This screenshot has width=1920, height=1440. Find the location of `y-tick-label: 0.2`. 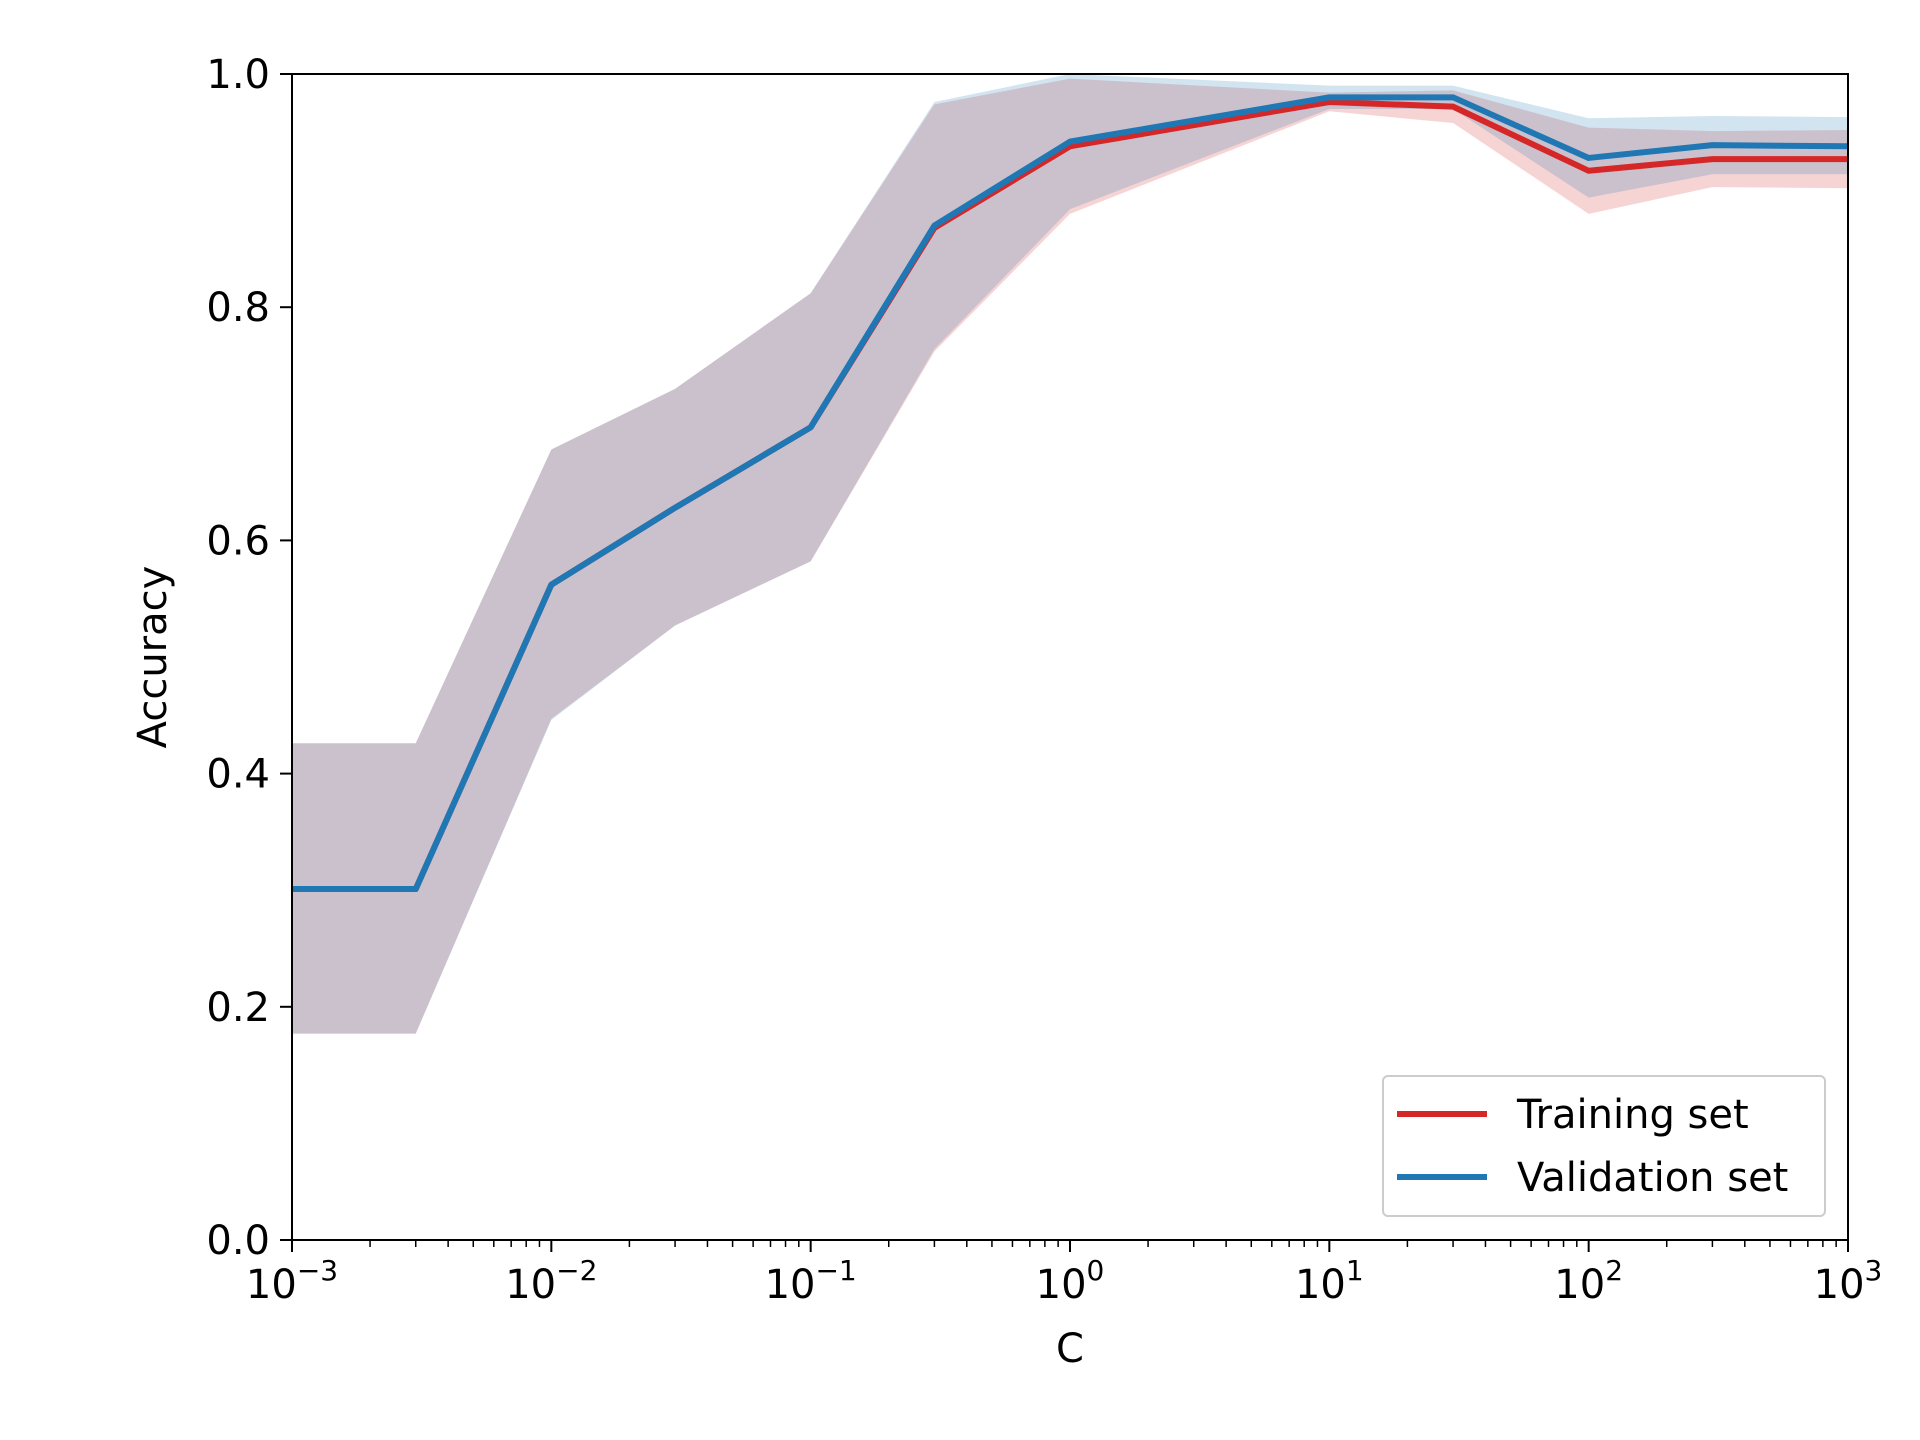

y-tick-label: 0.2 is located at coordinates (238, 1008).